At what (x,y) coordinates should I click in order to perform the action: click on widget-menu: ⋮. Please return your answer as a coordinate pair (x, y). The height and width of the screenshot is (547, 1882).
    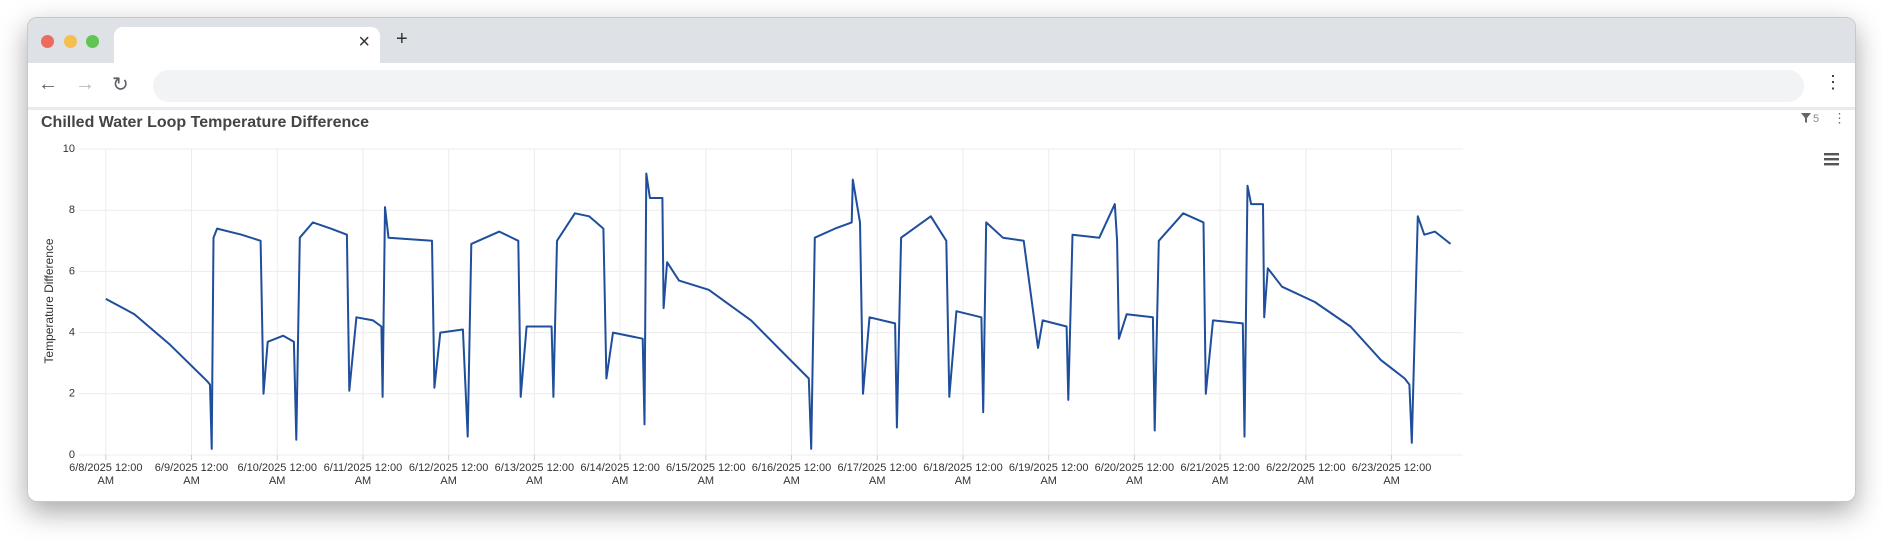
    Looking at the image, I should click on (1839, 117).